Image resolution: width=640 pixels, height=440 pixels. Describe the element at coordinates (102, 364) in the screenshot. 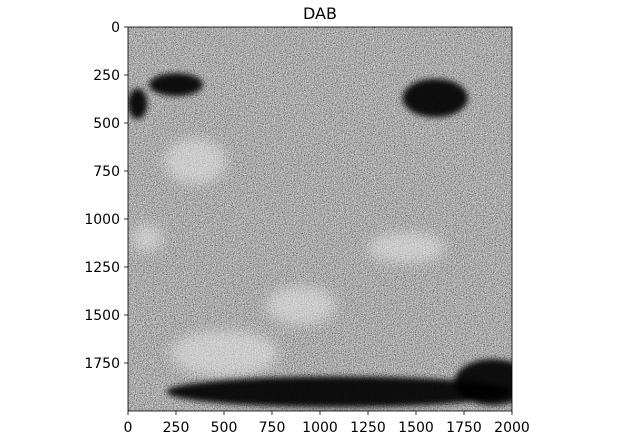

I see `y-tick-label: 1750` at that location.